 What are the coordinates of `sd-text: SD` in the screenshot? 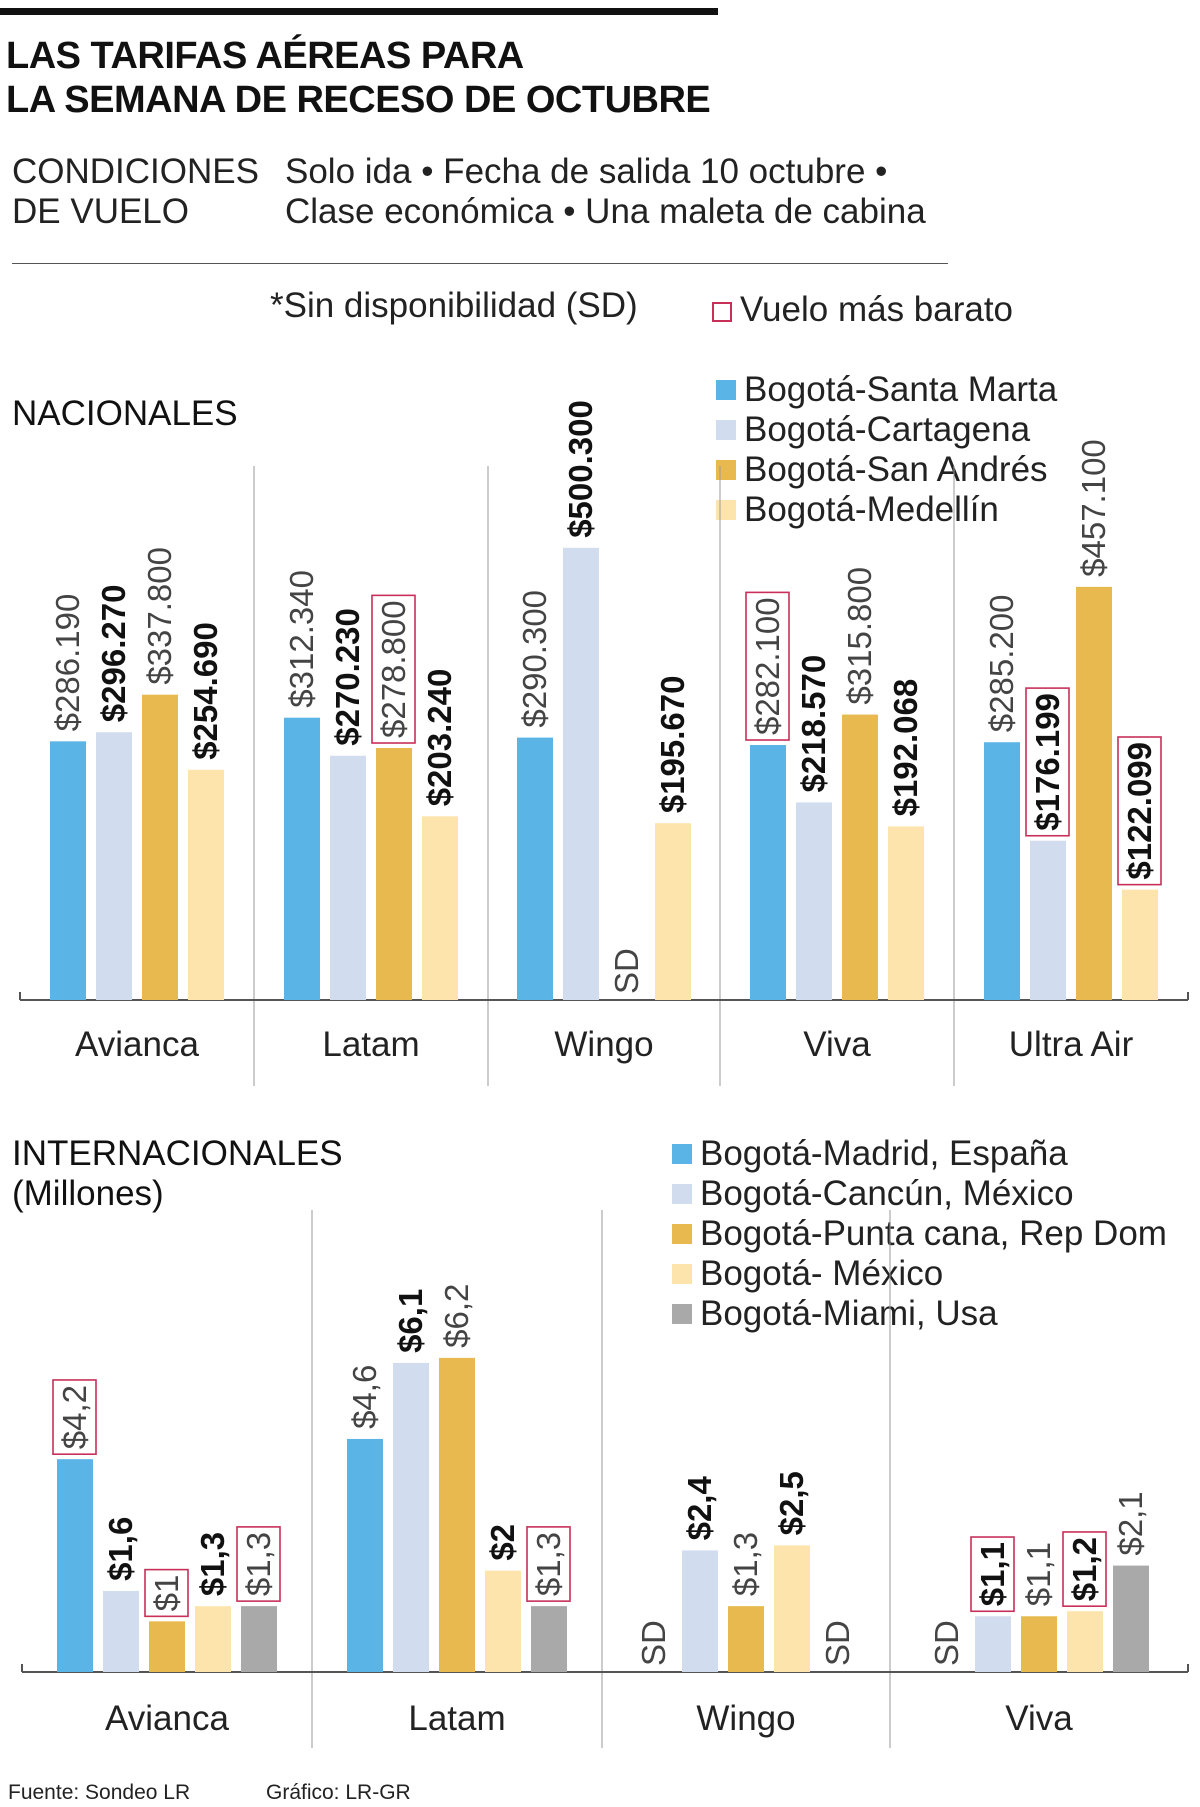 It's located at (946, 1643).